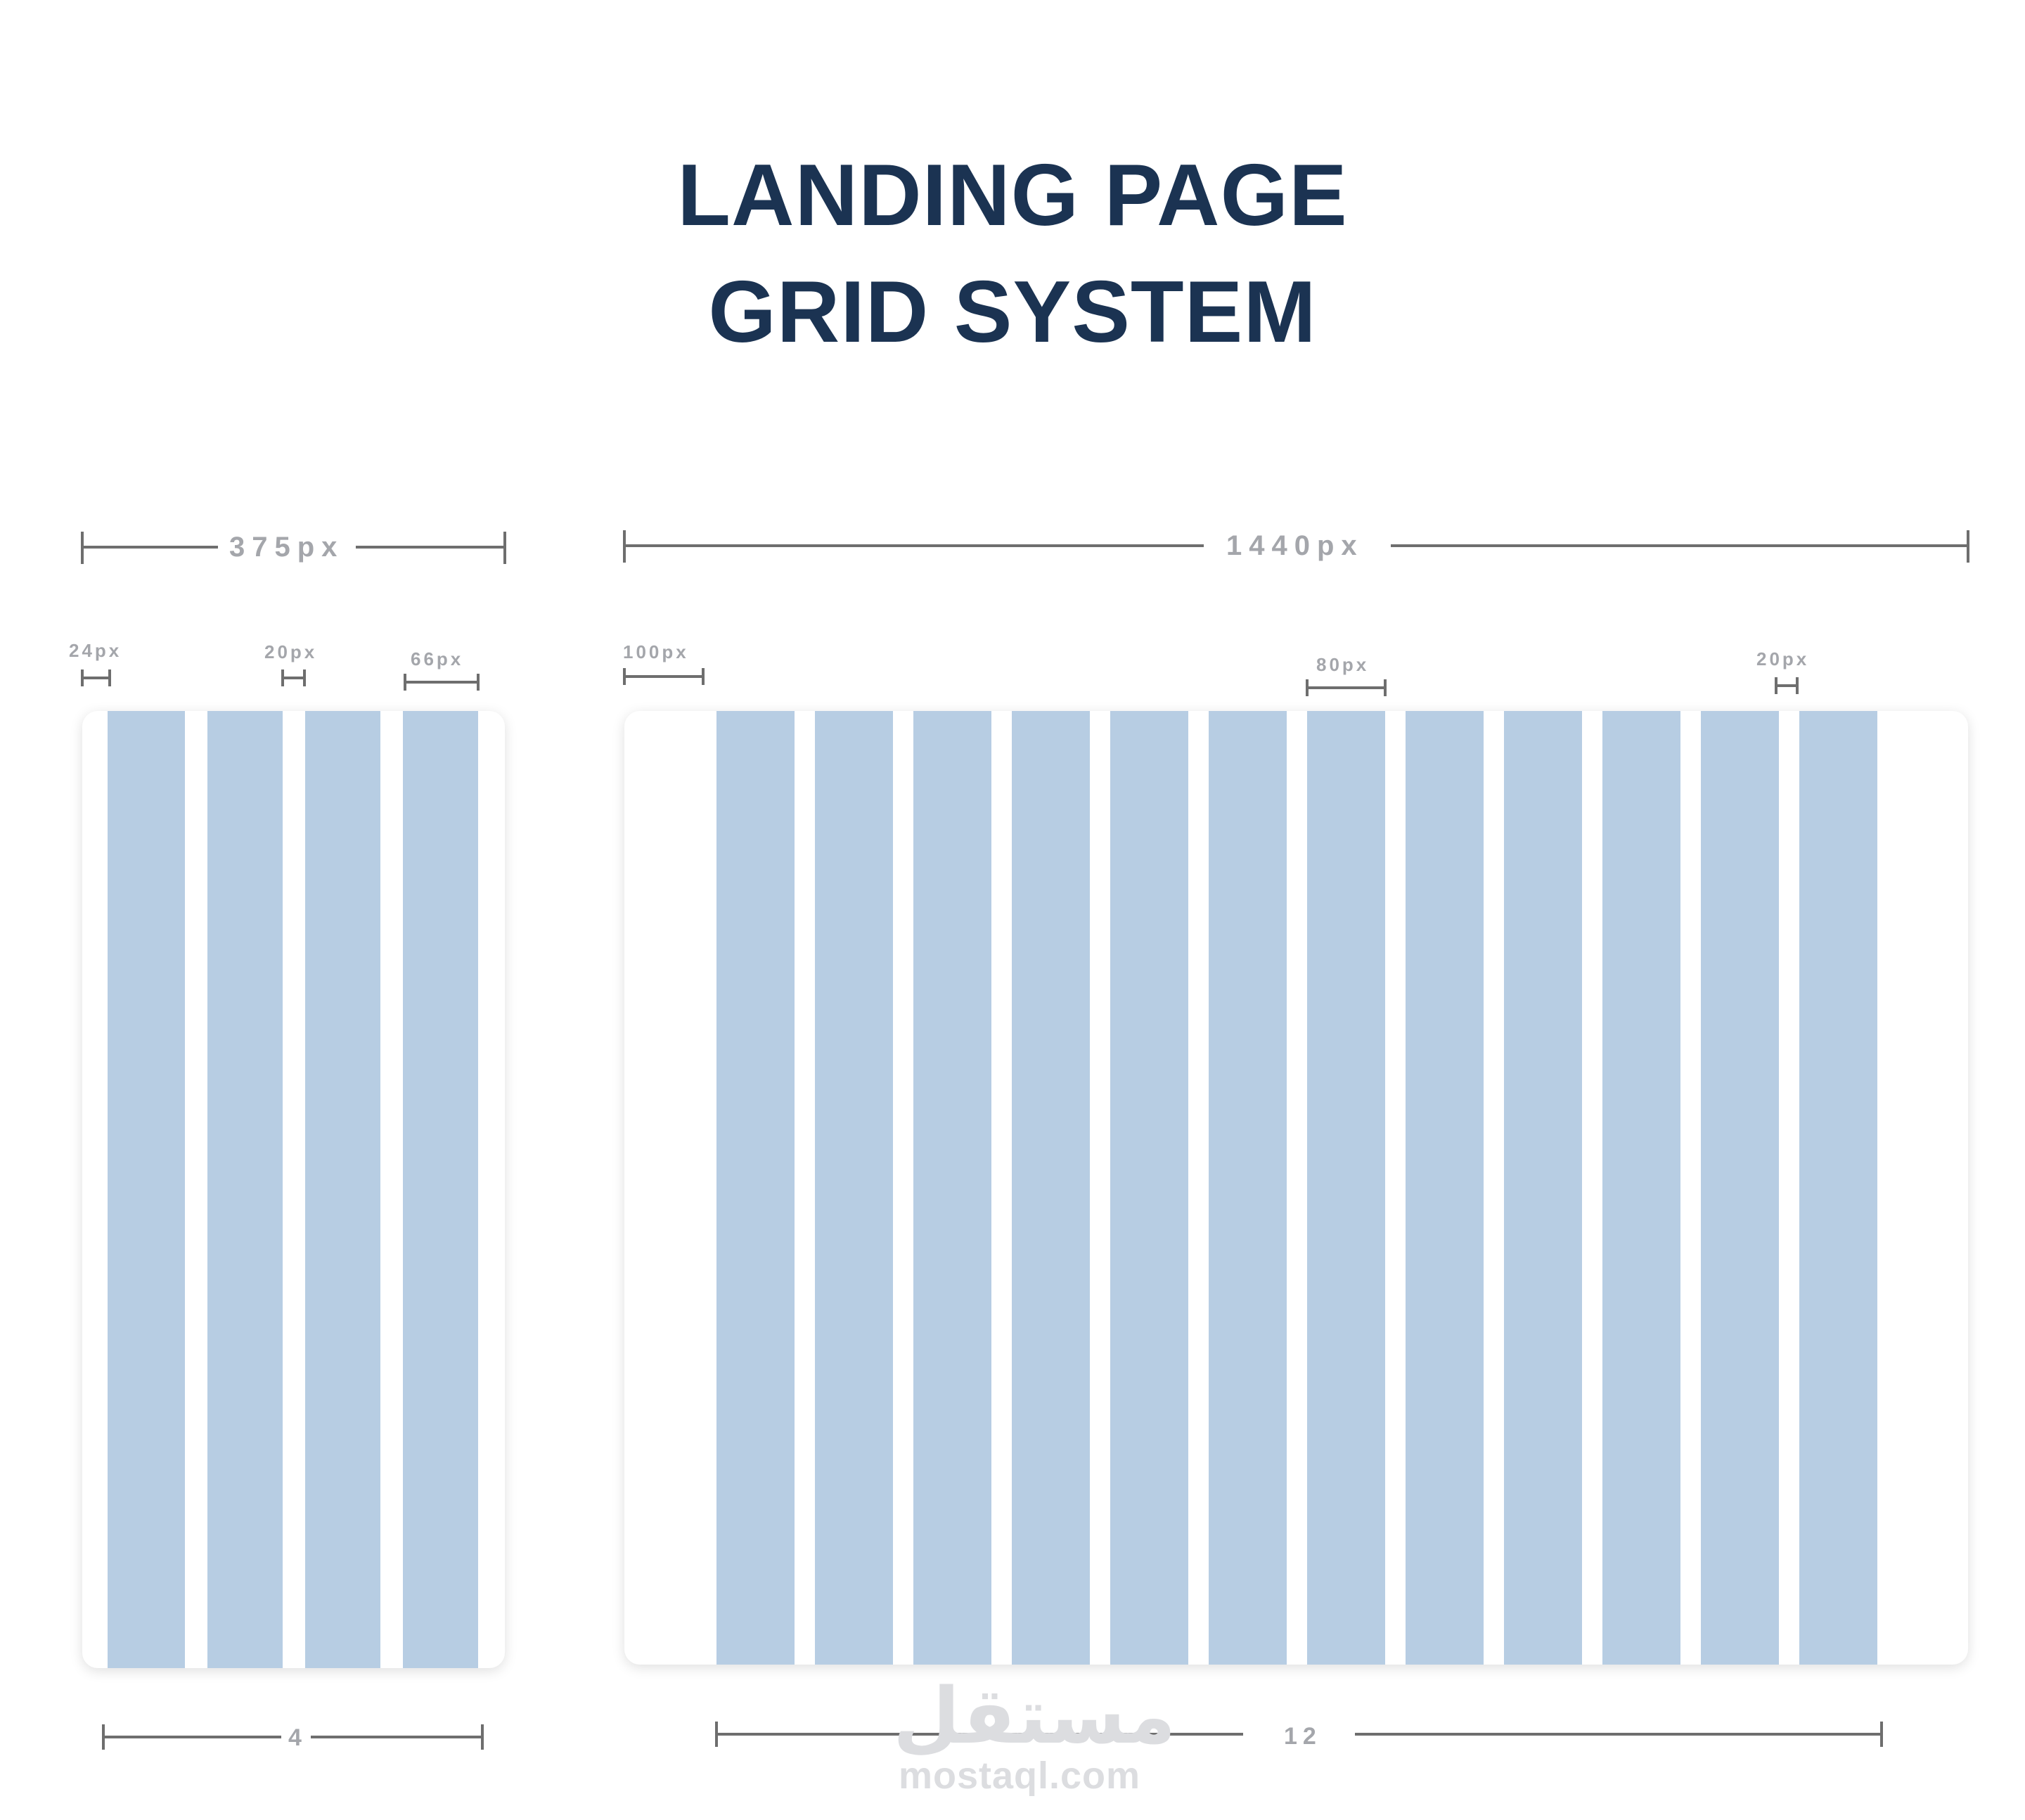  I want to click on mobile-gutter-label: 20px, so click(291, 651).